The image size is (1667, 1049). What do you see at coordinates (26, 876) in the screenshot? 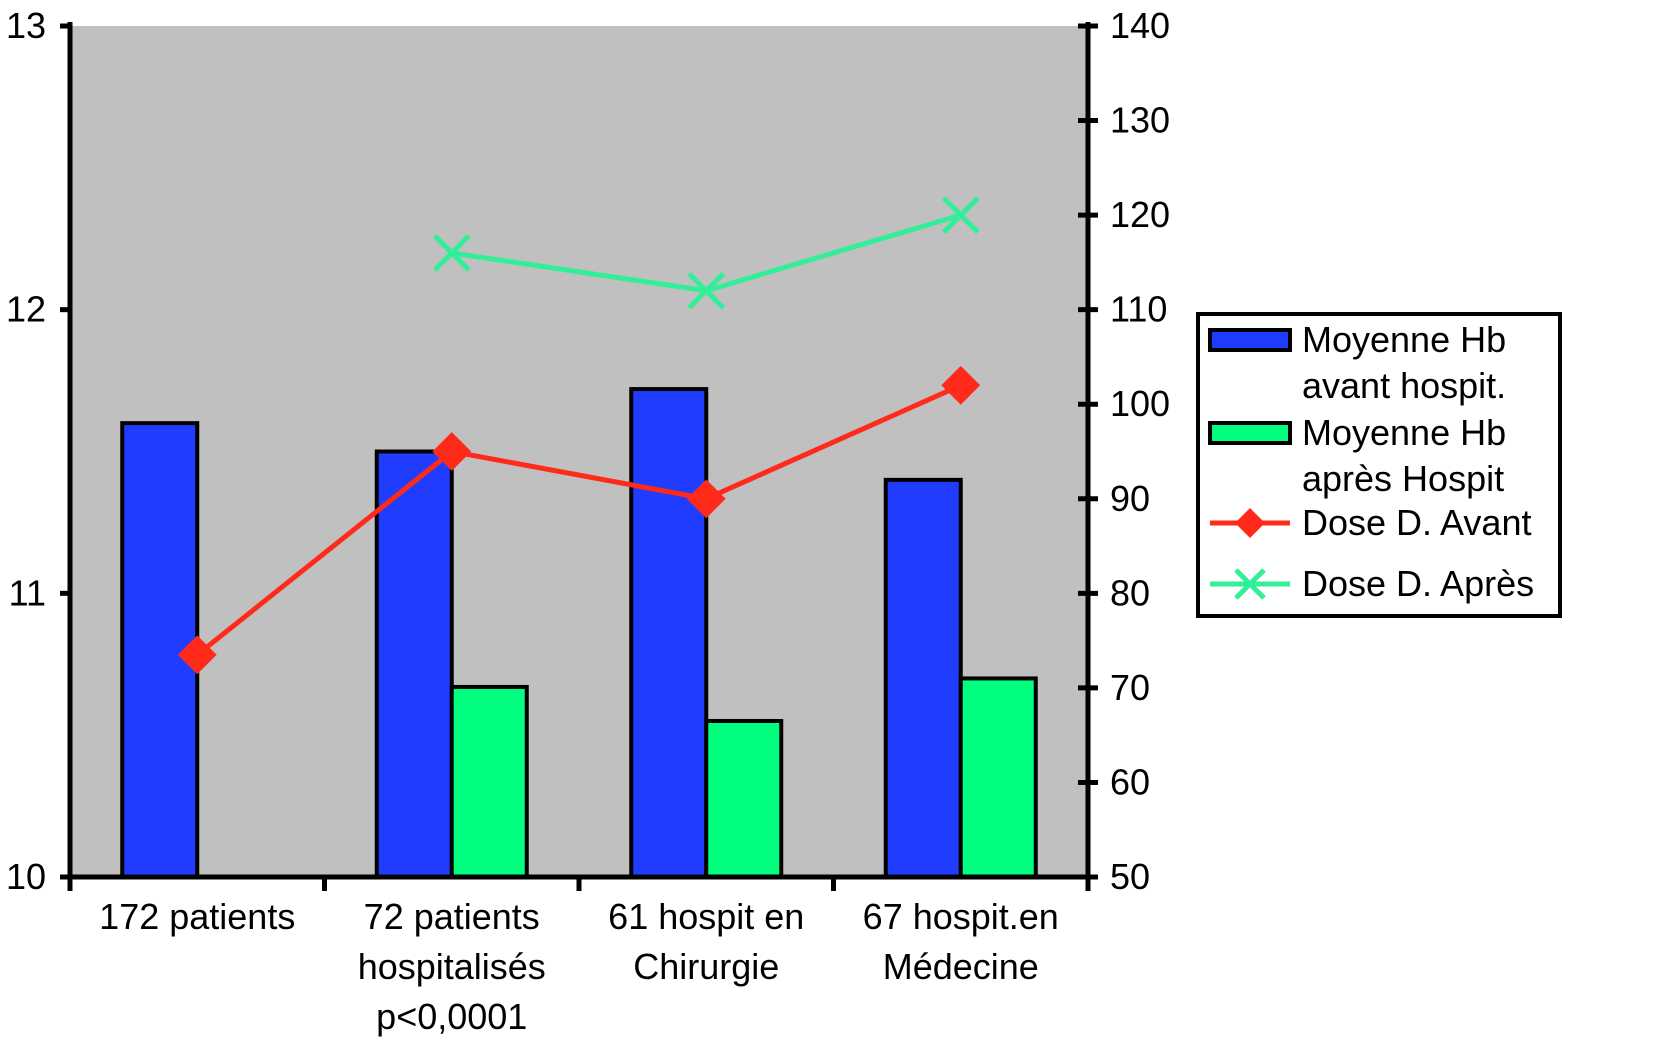
I see `y-left-tick-label-0: 10` at bounding box center [26, 876].